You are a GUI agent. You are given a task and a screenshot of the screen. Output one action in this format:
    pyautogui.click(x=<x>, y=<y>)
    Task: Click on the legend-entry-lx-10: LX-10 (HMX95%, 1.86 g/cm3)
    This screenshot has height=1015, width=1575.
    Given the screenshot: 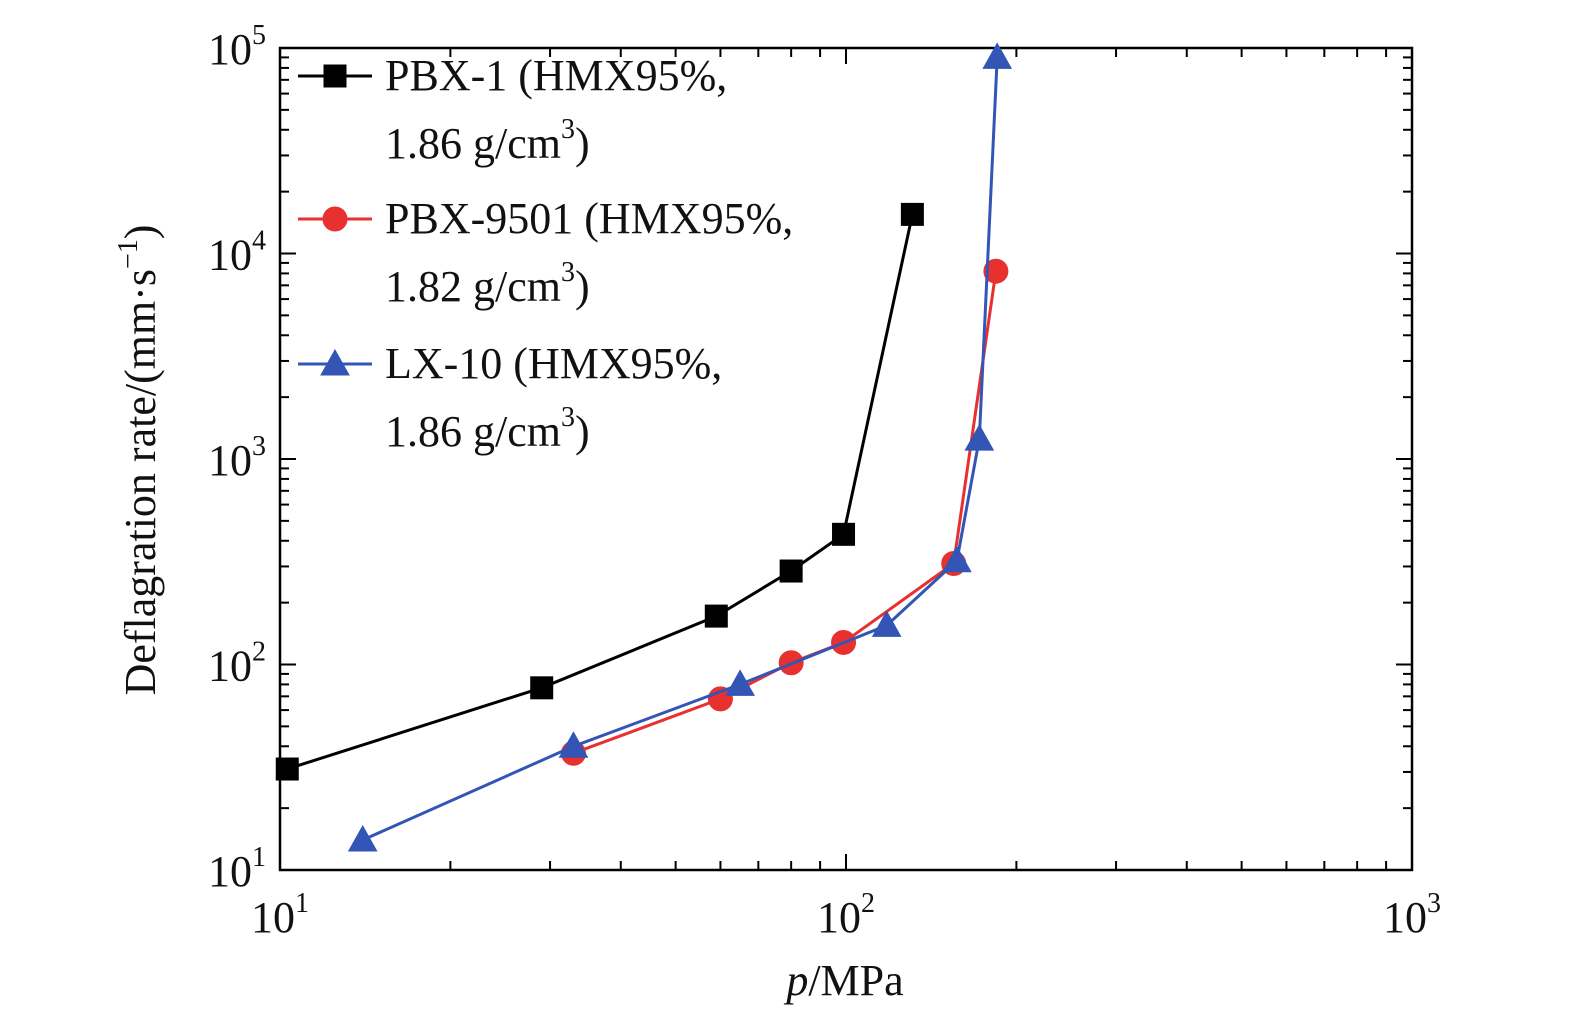 What is the action you would take?
    pyautogui.click(x=510, y=397)
    